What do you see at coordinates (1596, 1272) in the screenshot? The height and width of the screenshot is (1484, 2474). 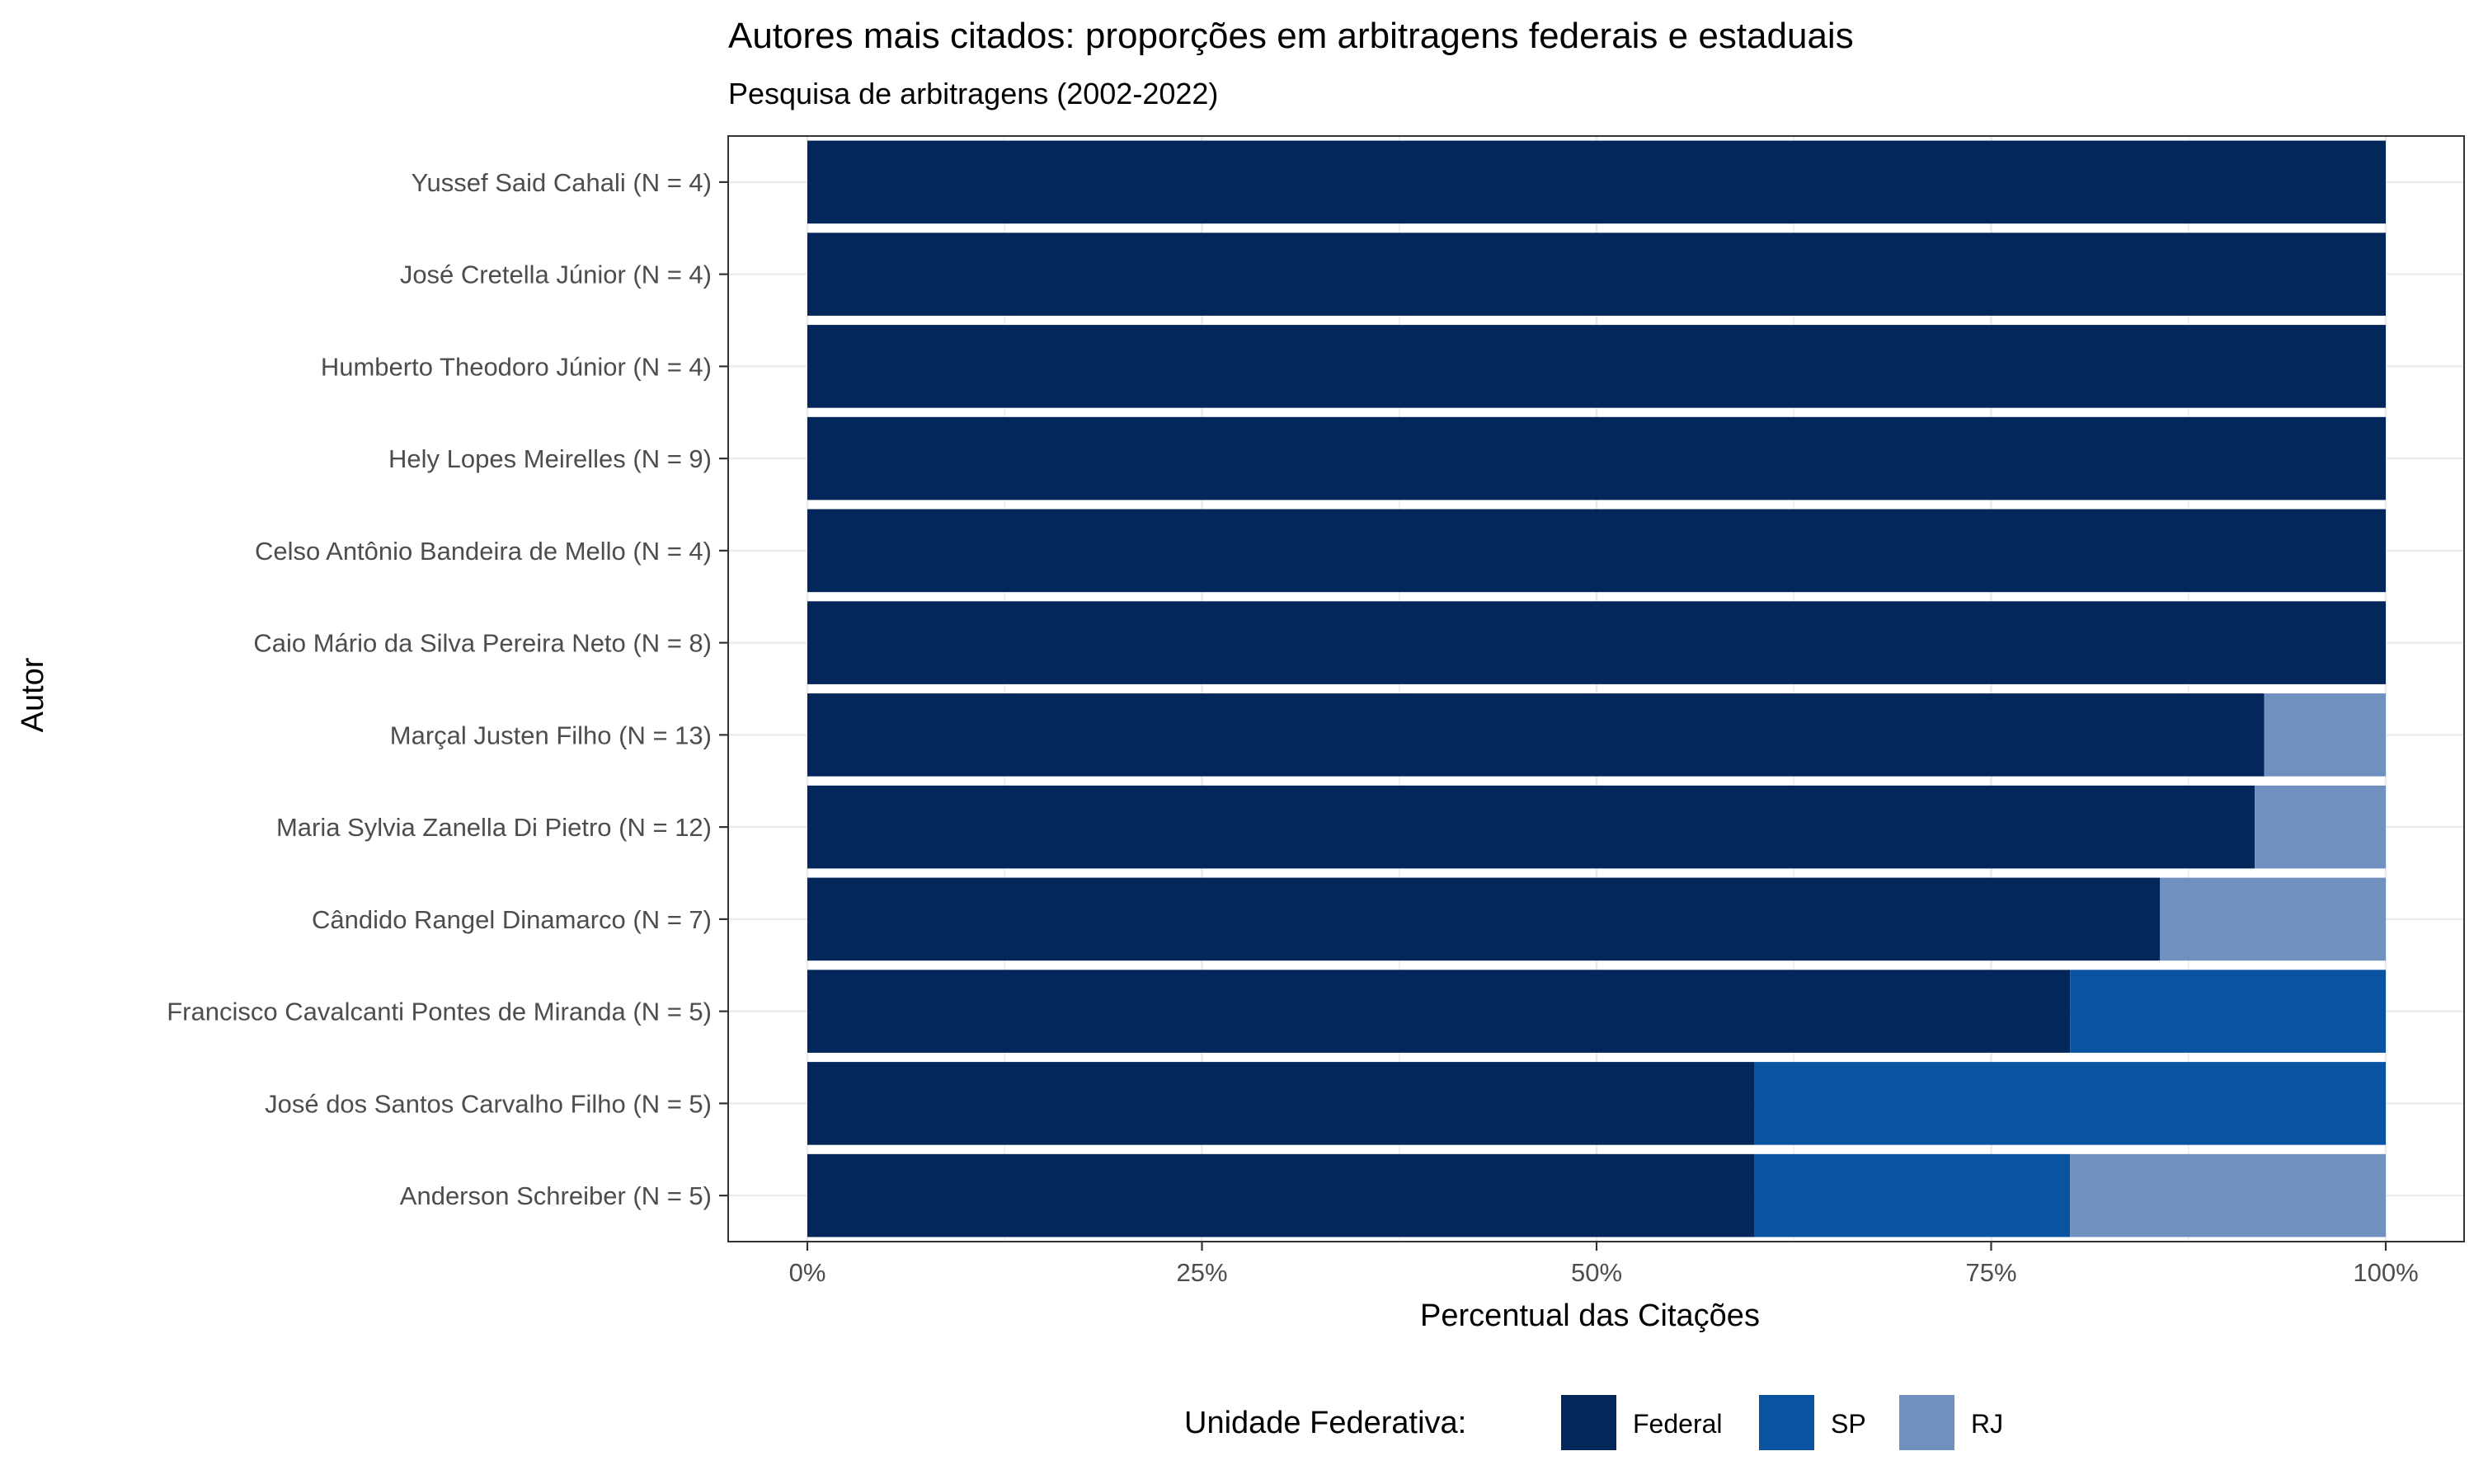 I see `x-tick-label: 50%` at bounding box center [1596, 1272].